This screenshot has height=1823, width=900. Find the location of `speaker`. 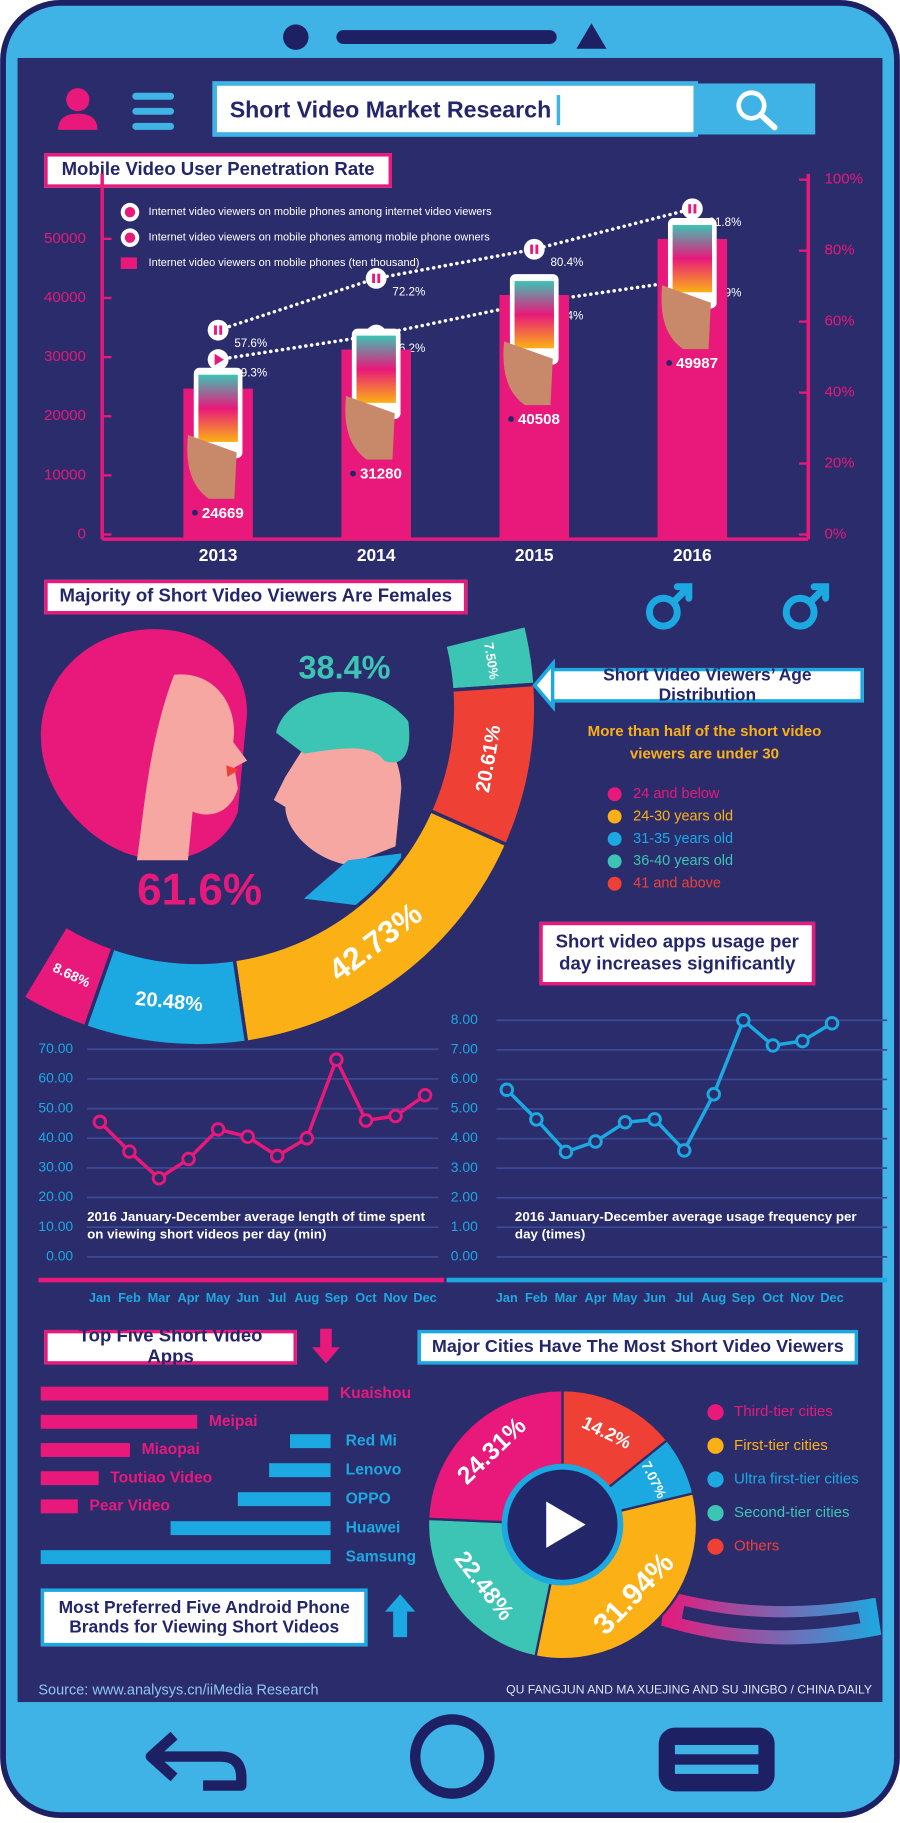

speaker is located at coordinates (446, 37).